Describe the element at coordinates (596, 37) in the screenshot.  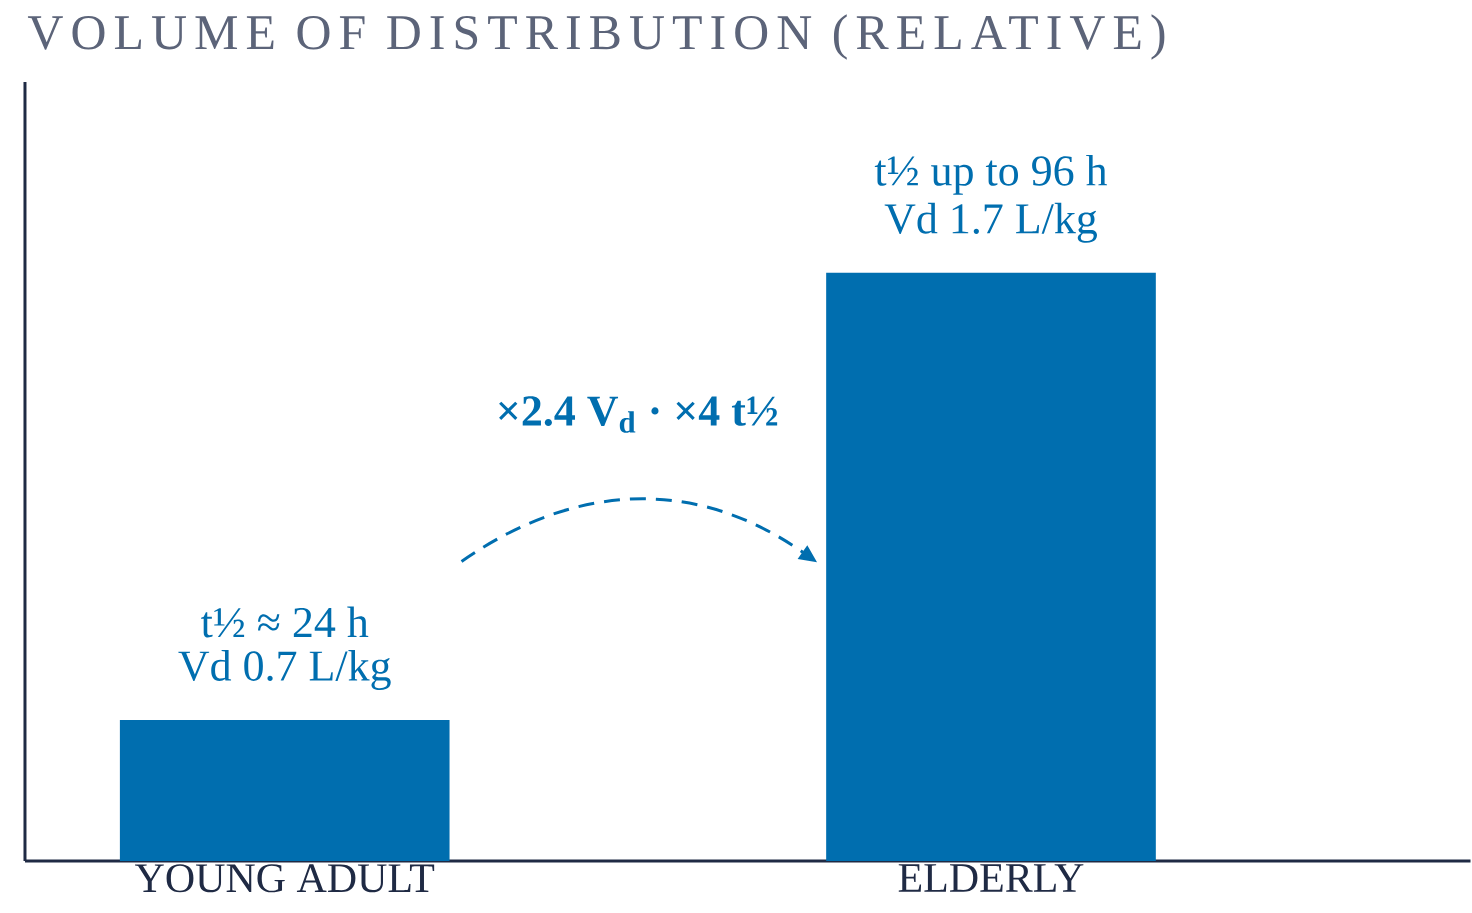
I see `chart-title: VOLUME OF DISTRIBUTION (RELATIVE)` at that location.